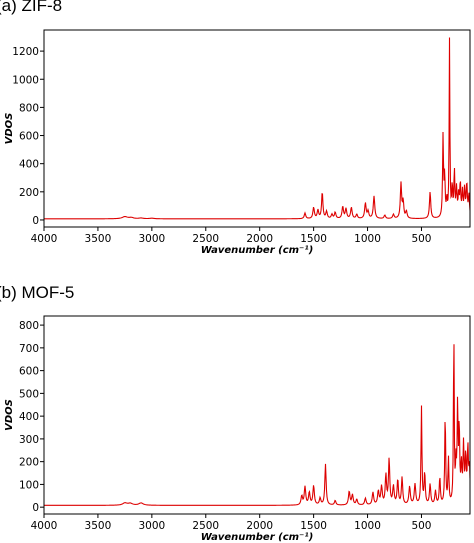  What do you see at coordinates (29, 394) in the screenshot?
I see `y-tick-label: 500` at bounding box center [29, 394].